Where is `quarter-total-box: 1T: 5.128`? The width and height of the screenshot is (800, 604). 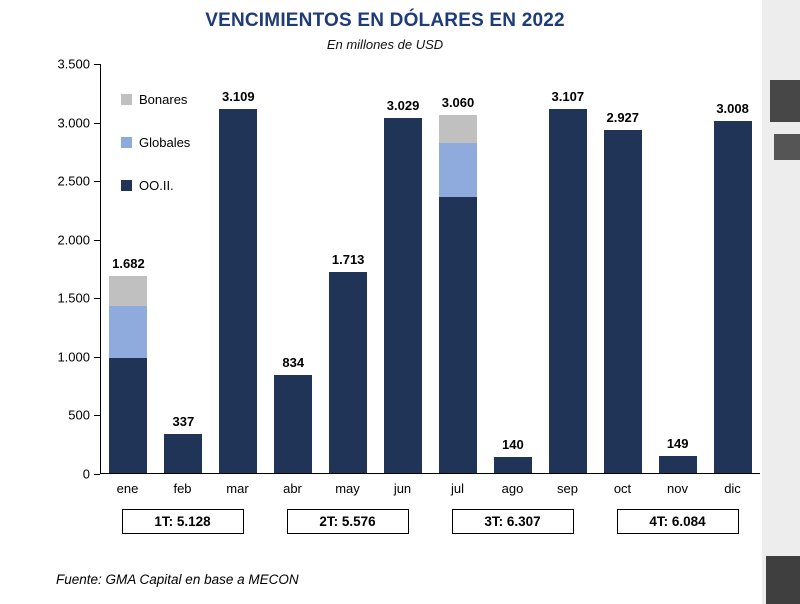
quarter-total-box: 1T: 5.128 is located at coordinates (182, 521).